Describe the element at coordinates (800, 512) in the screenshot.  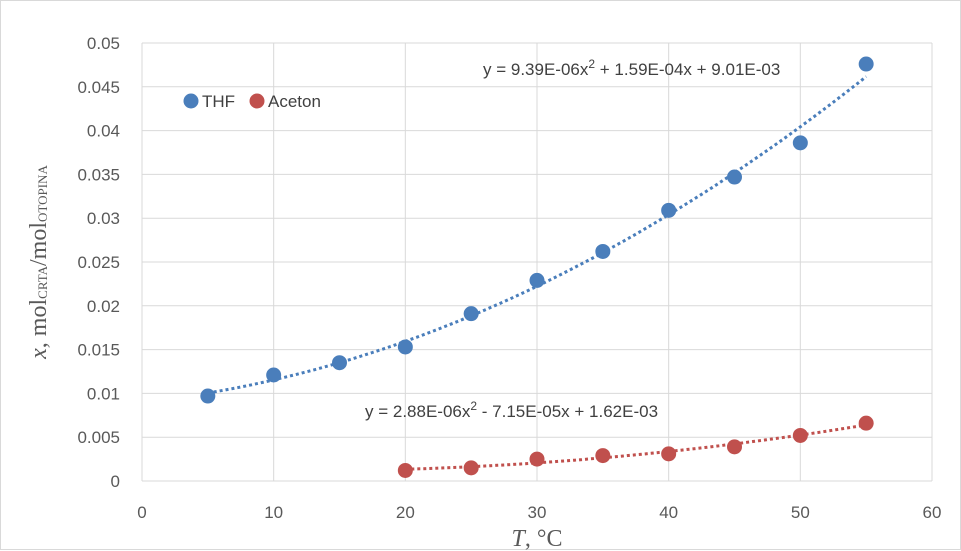
I see `x-tick-label: 50` at that location.